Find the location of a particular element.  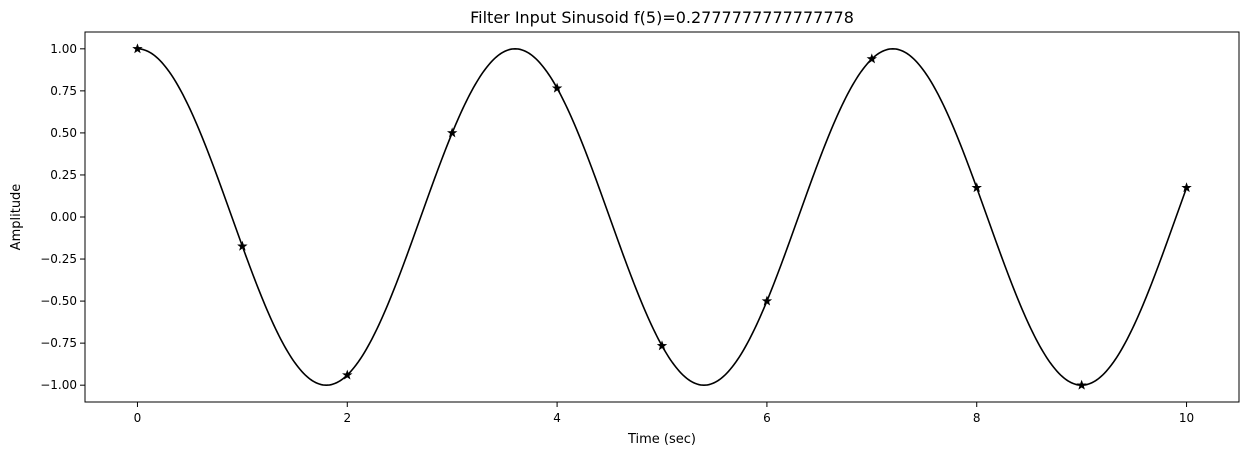

y-axis-ticks: 1.00 0.75 0.50 0.25 0.00 −0.25 −0.50 −0.75 −1.00 is located at coordinates (62, 217).